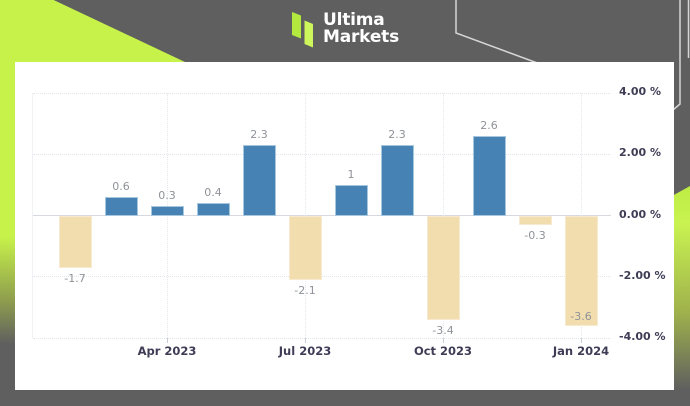  What do you see at coordinates (351, 174) in the screenshot?
I see `bar-value-label: 1` at bounding box center [351, 174].